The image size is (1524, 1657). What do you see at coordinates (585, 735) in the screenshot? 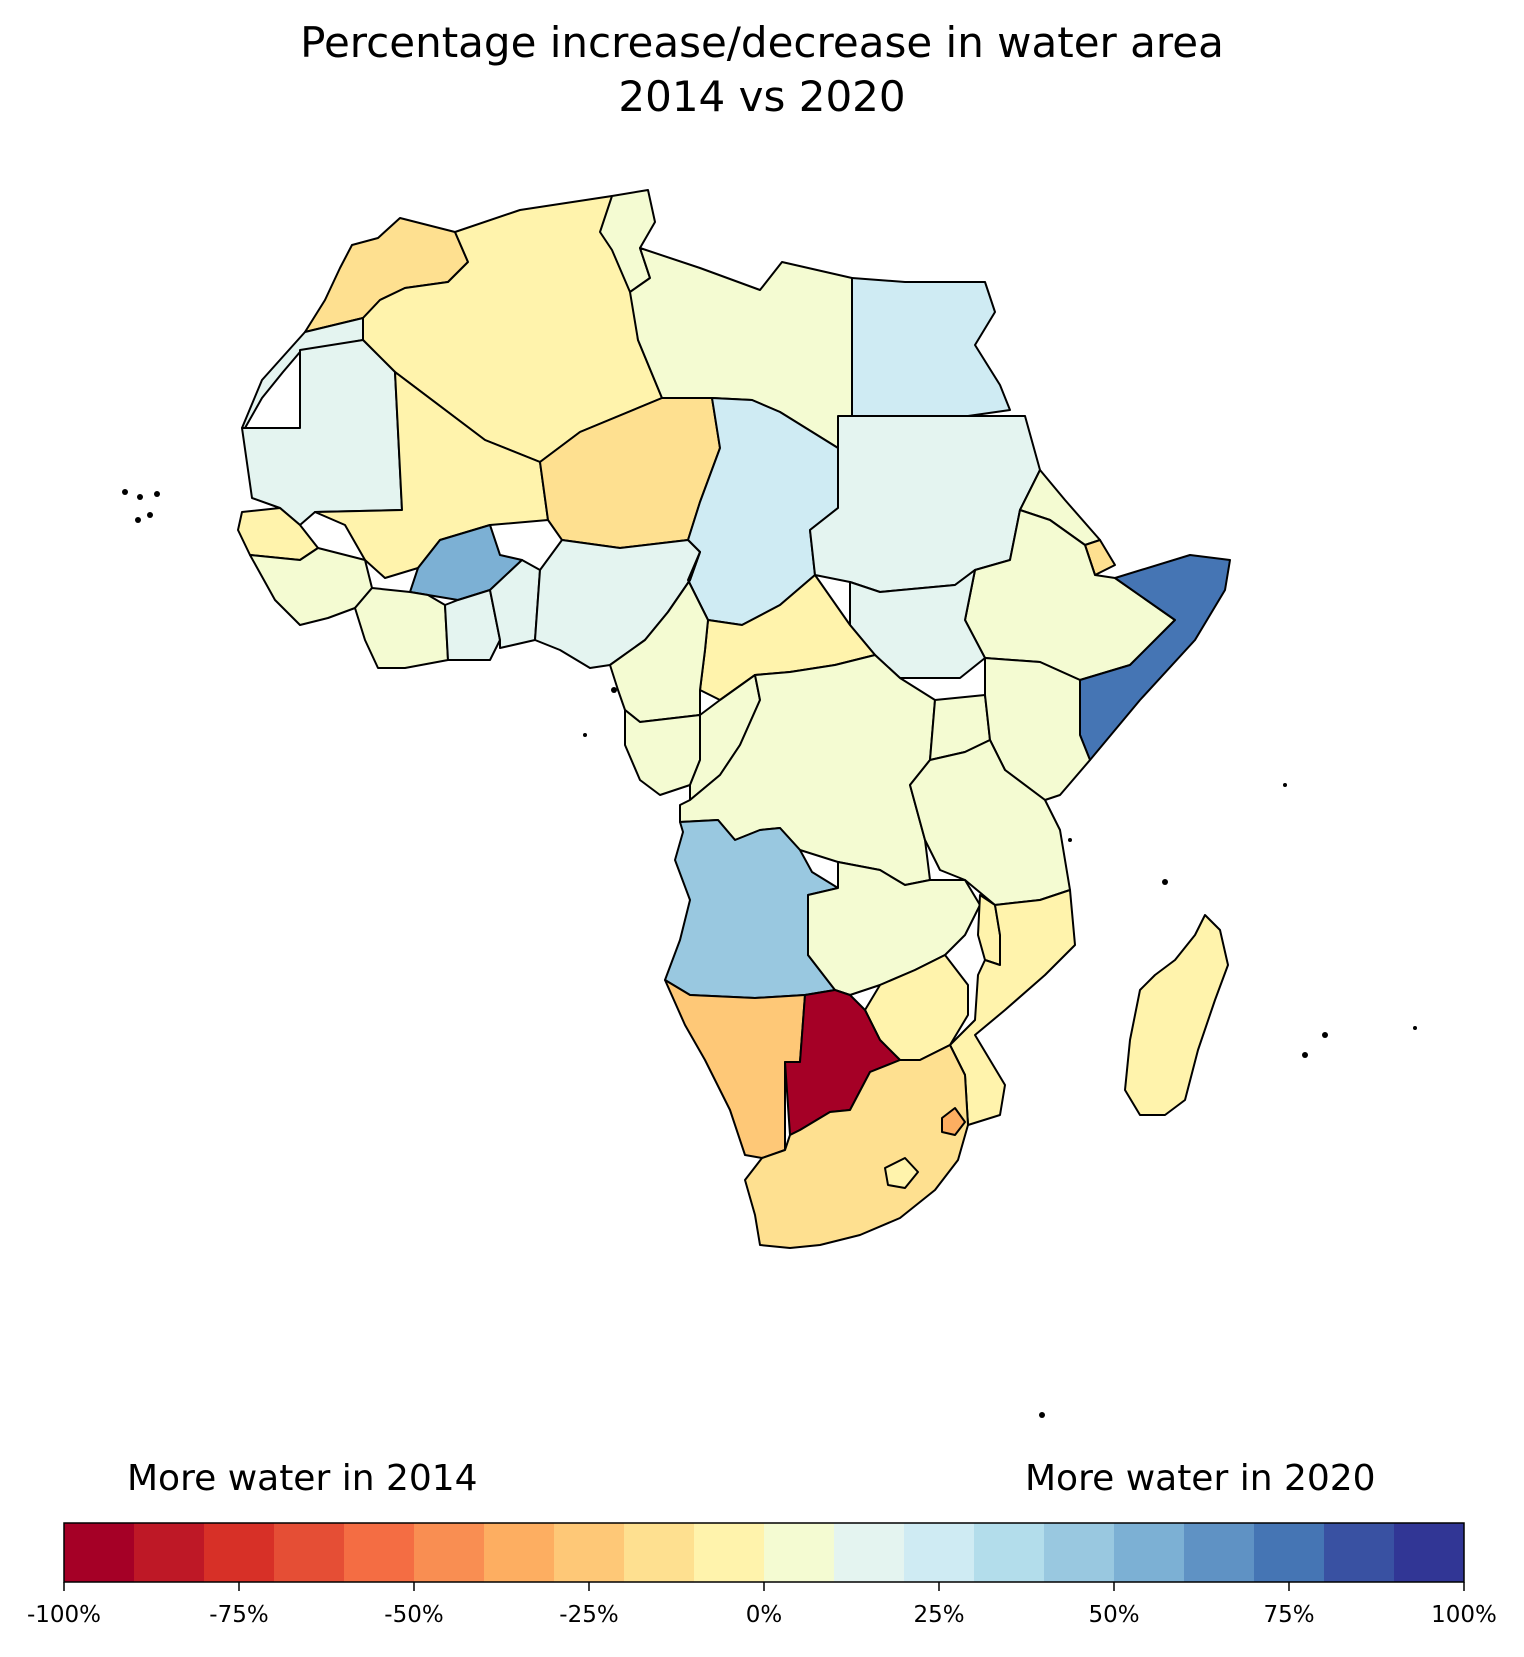
I see `island-sao-tome` at bounding box center [585, 735].